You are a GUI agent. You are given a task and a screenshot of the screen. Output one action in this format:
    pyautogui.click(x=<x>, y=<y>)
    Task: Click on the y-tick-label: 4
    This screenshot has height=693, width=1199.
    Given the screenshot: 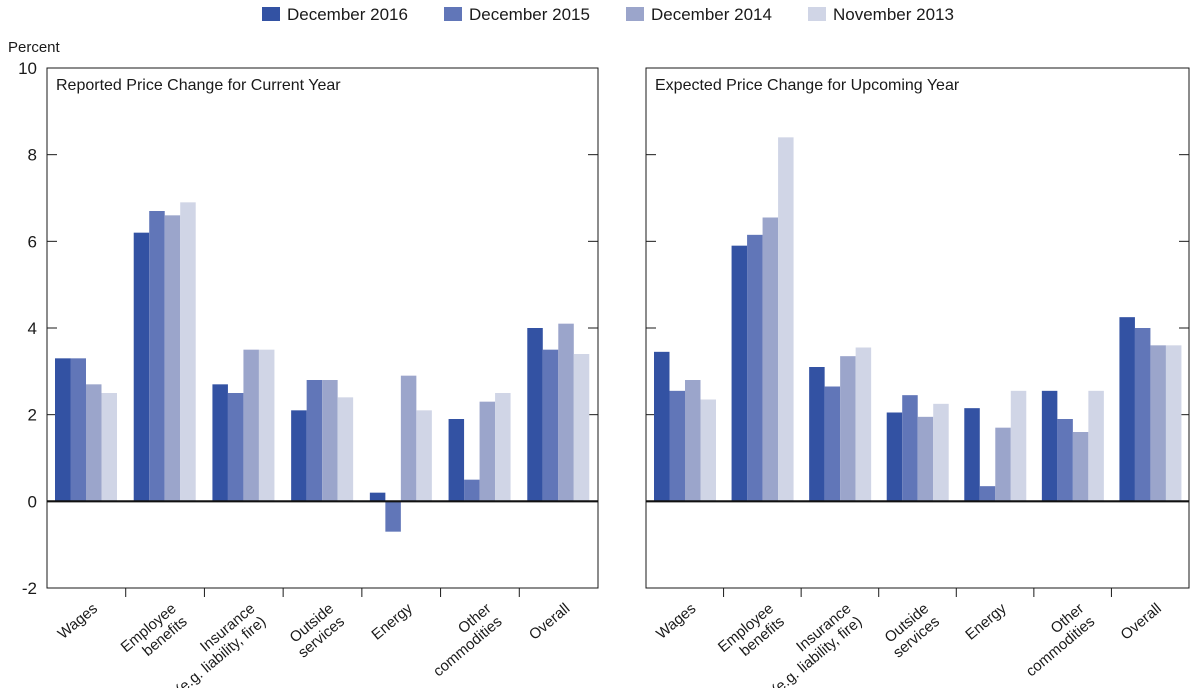 What is the action you would take?
    pyautogui.click(x=32, y=328)
    